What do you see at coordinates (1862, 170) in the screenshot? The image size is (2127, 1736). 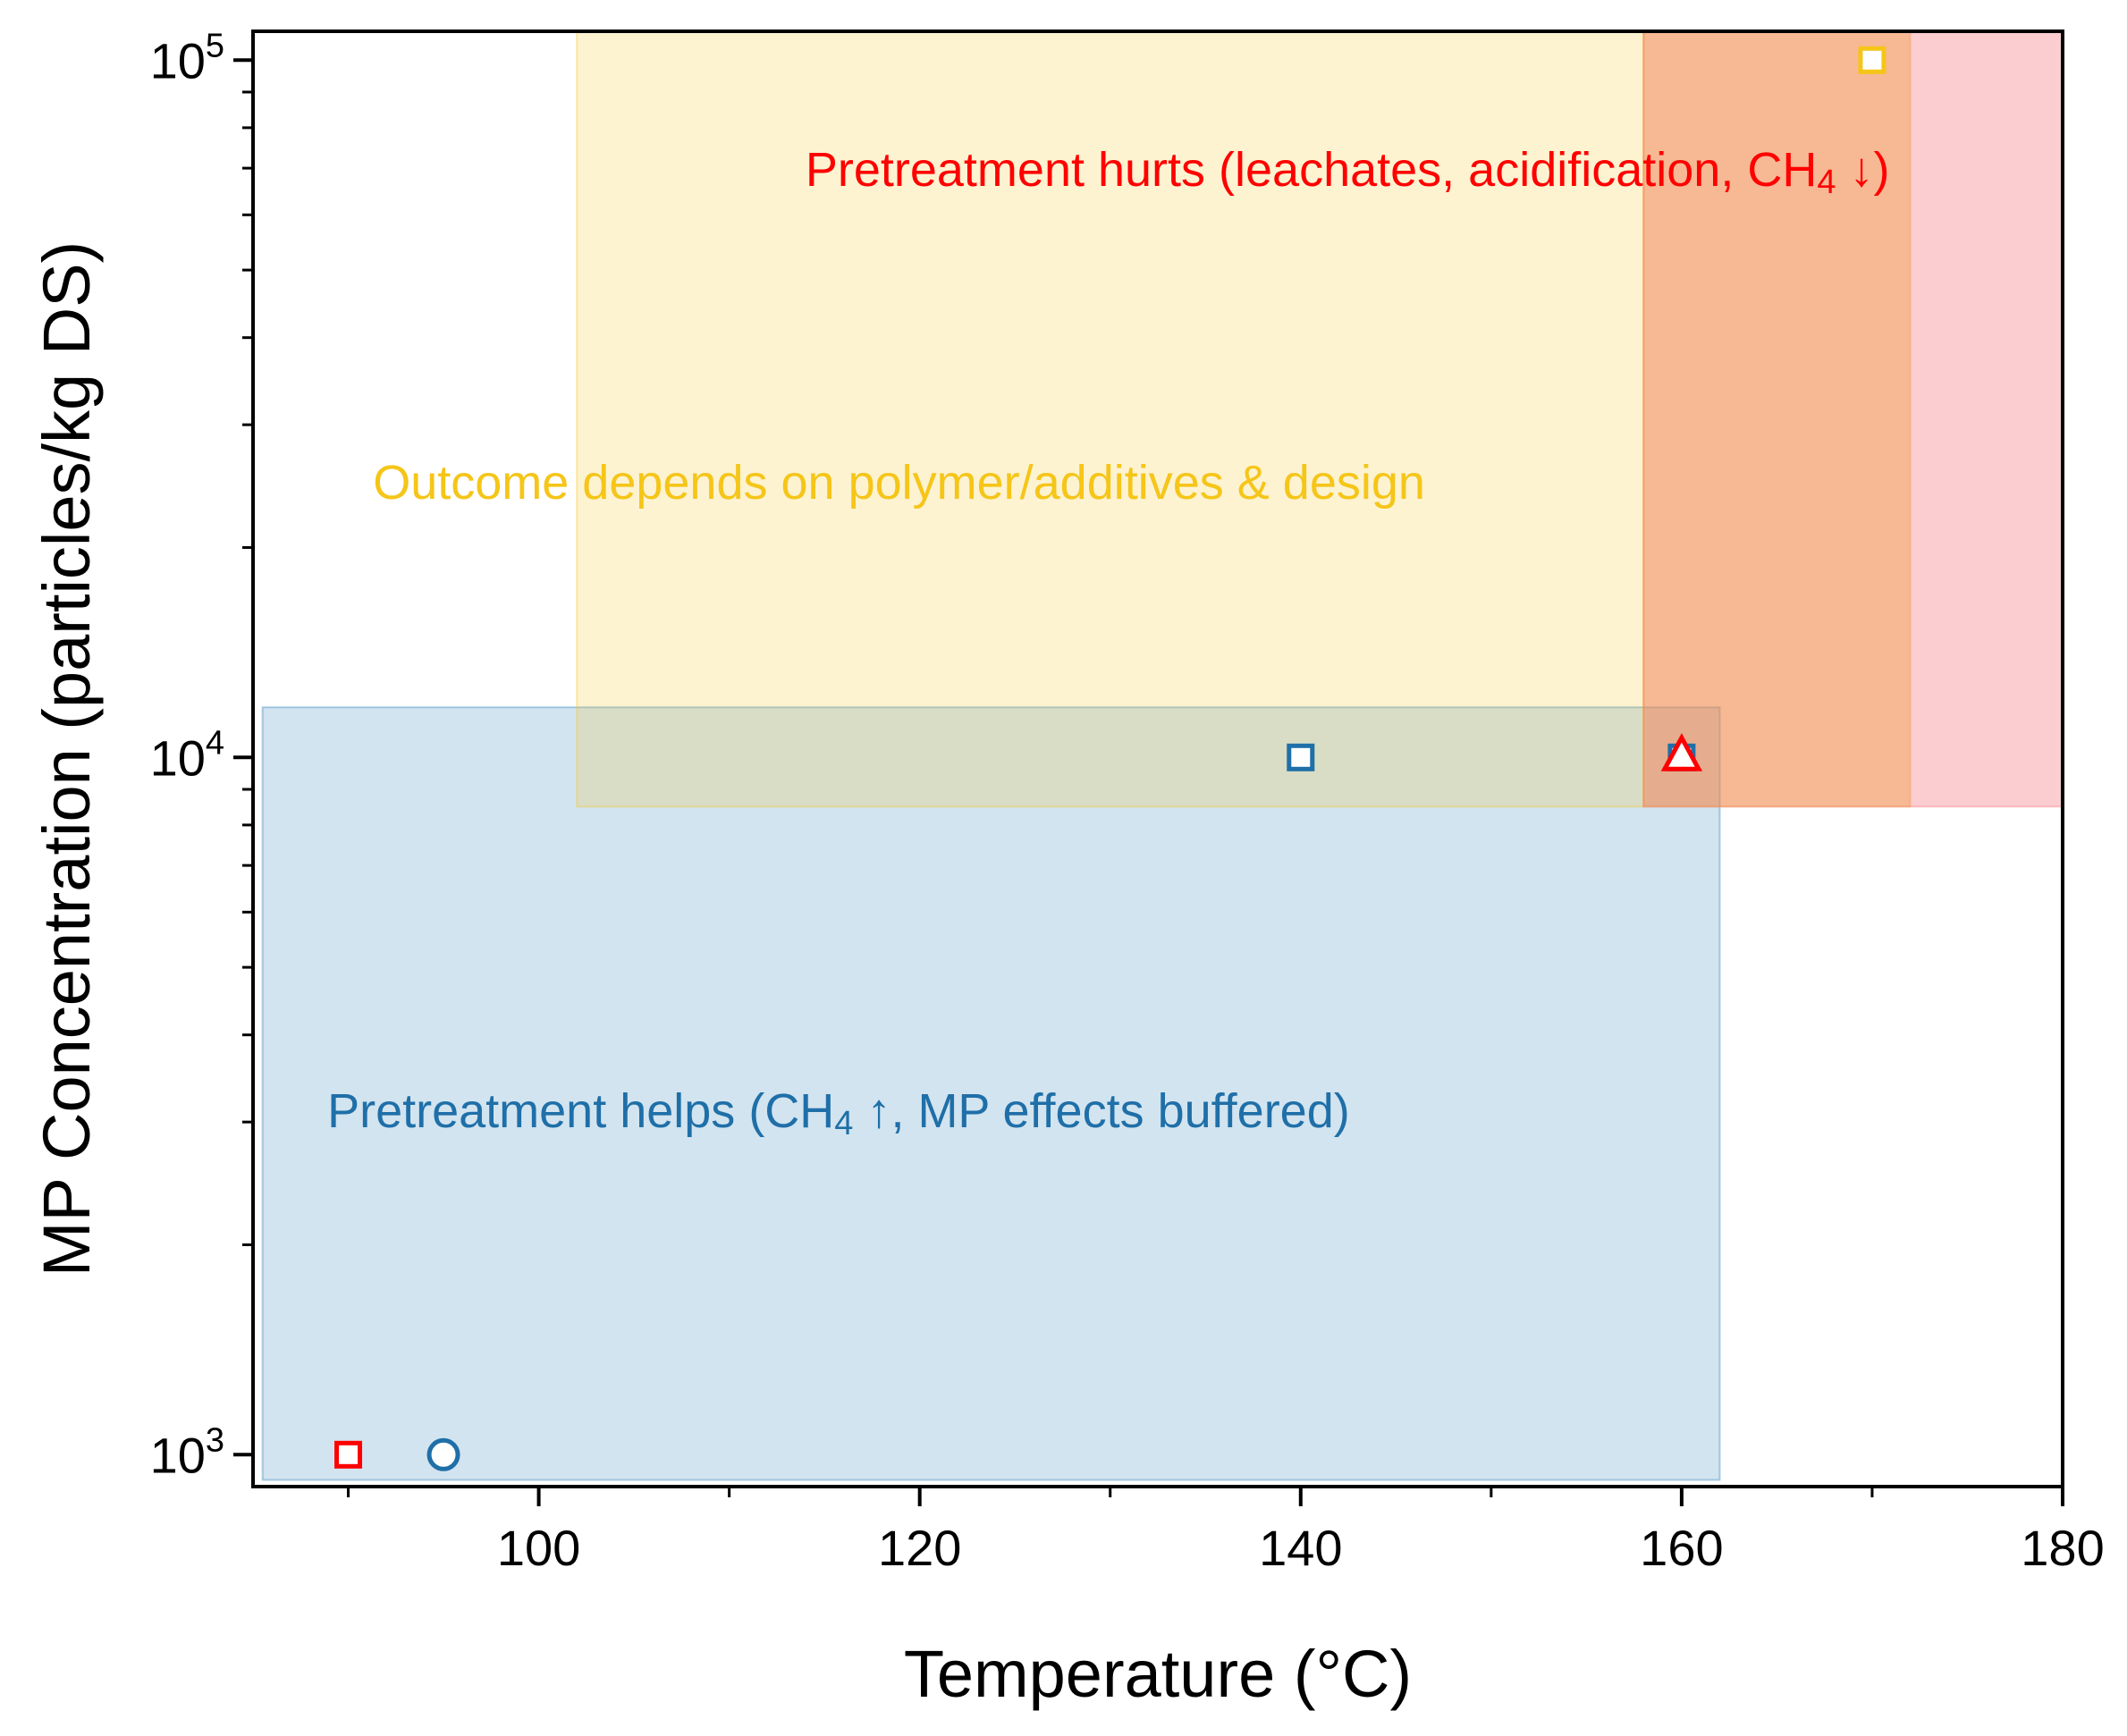 I see `hurts-label-tail: ↓)` at bounding box center [1862, 170].